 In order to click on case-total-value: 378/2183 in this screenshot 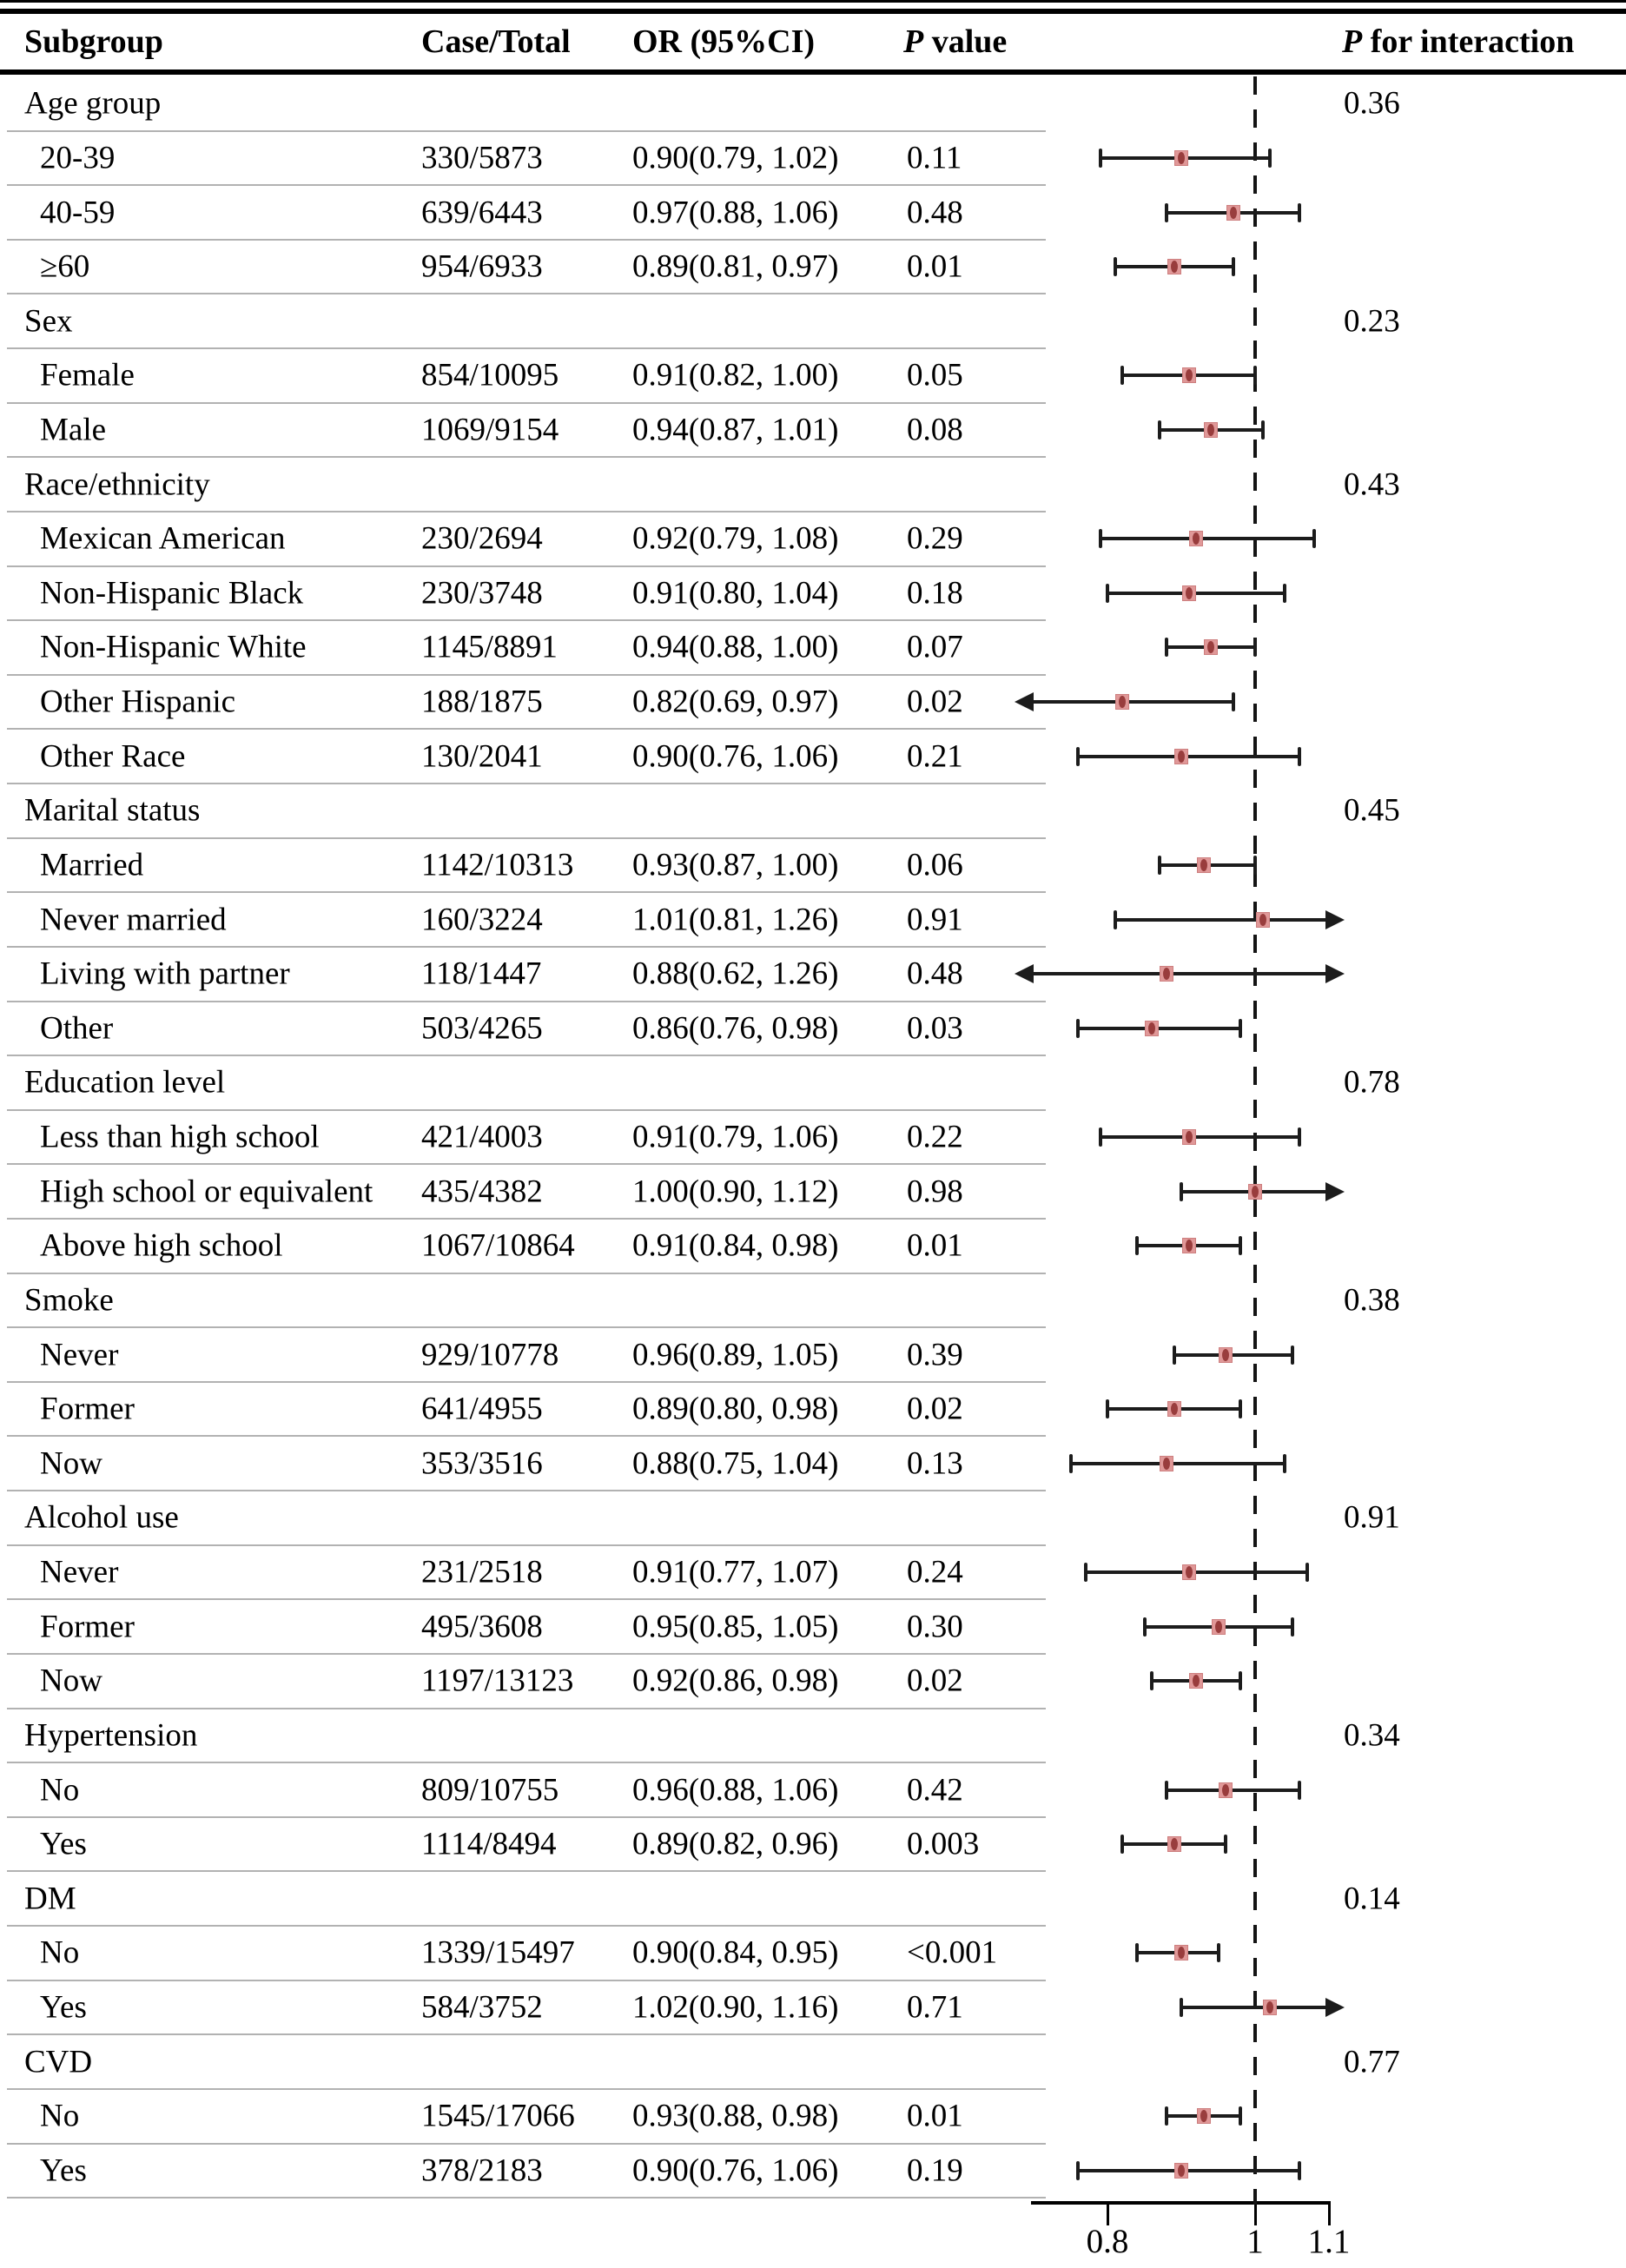, I will do `click(482, 2170)`.